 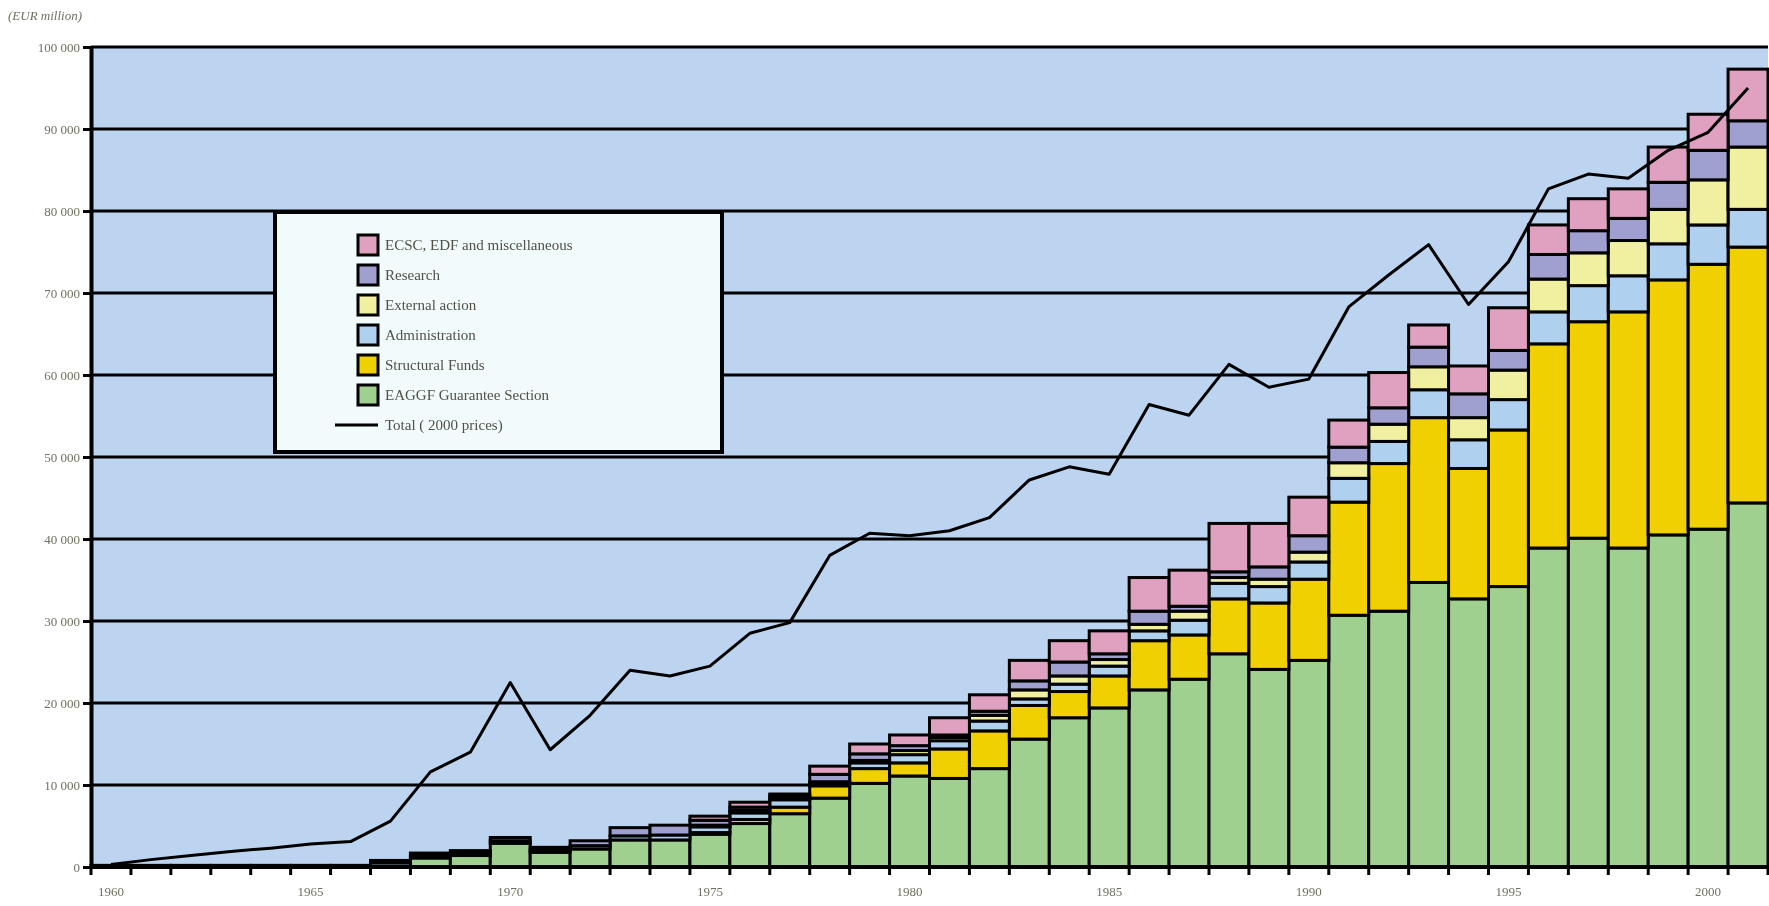 What do you see at coordinates (431, 305) in the screenshot?
I see `legend-label: External action` at bounding box center [431, 305].